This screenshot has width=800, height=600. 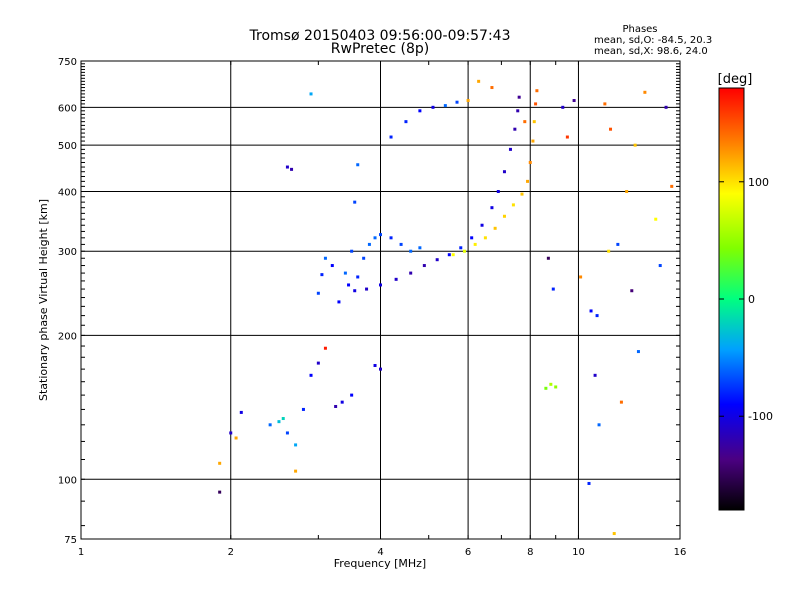 I want to click on x-tick-label: 4, so click(x=380, y=552).